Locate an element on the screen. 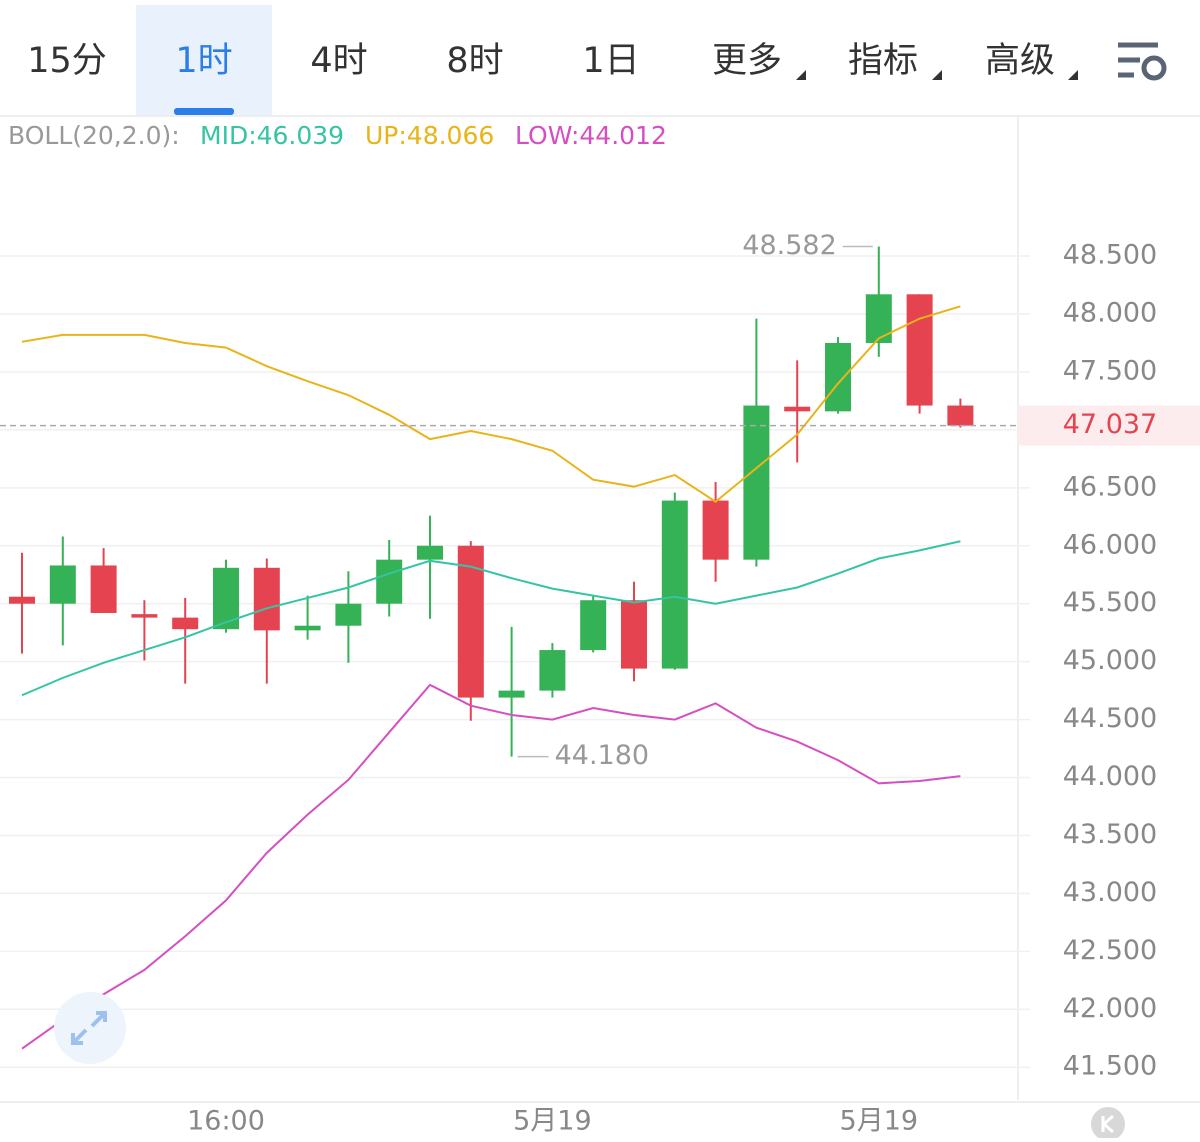 This screenshot has width=1200, height=1142. active-tab-bg is located at coordinates (204, 60).